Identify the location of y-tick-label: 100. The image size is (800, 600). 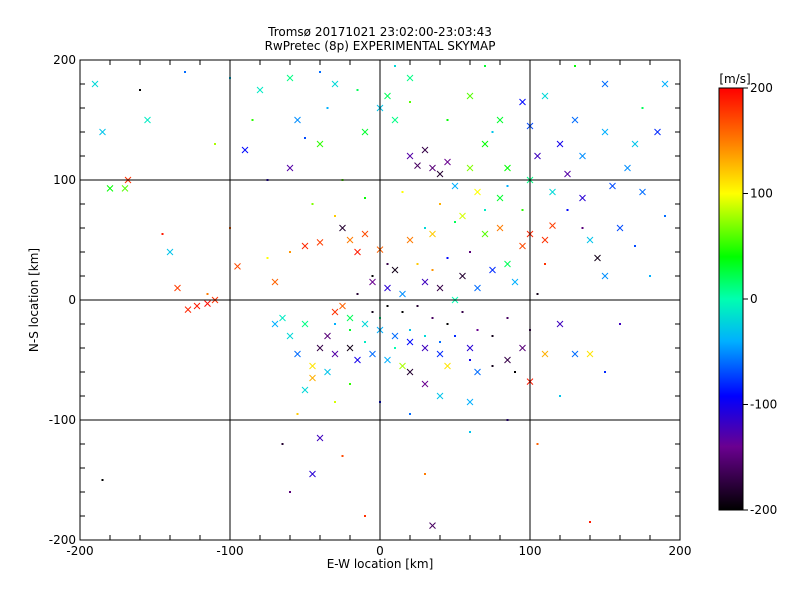
(64, 180).